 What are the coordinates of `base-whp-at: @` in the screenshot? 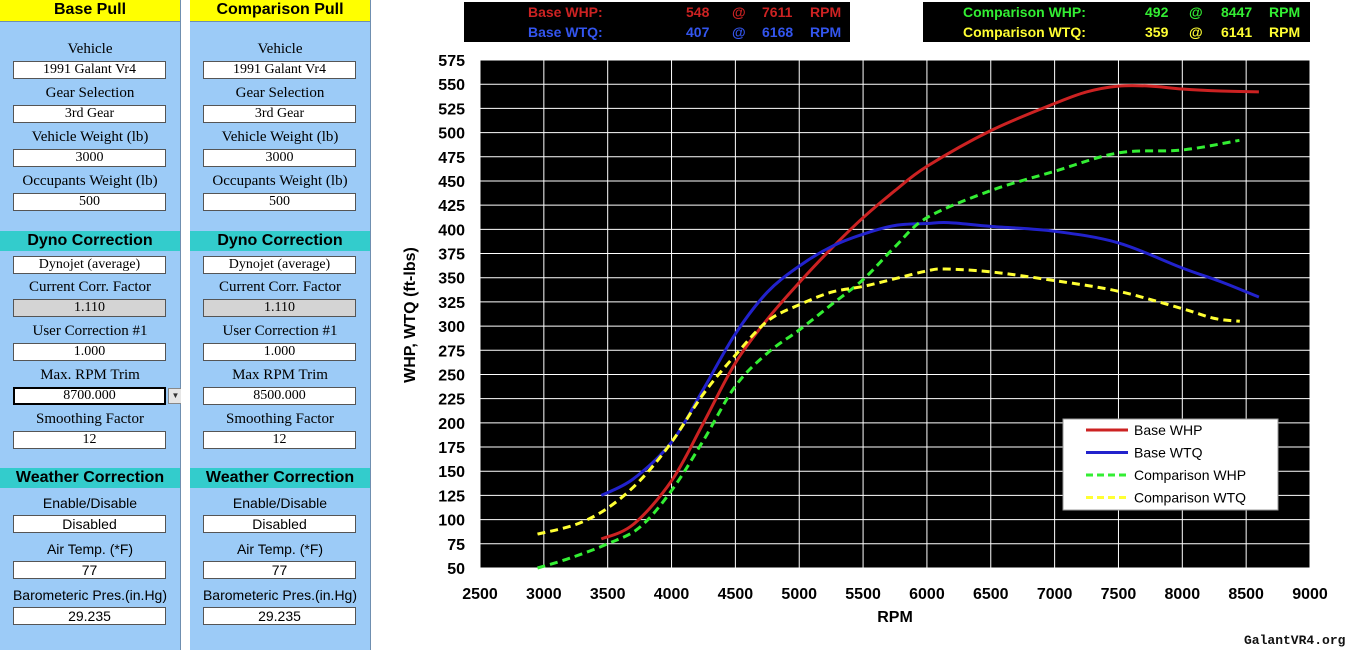 It's located at (739, 12).